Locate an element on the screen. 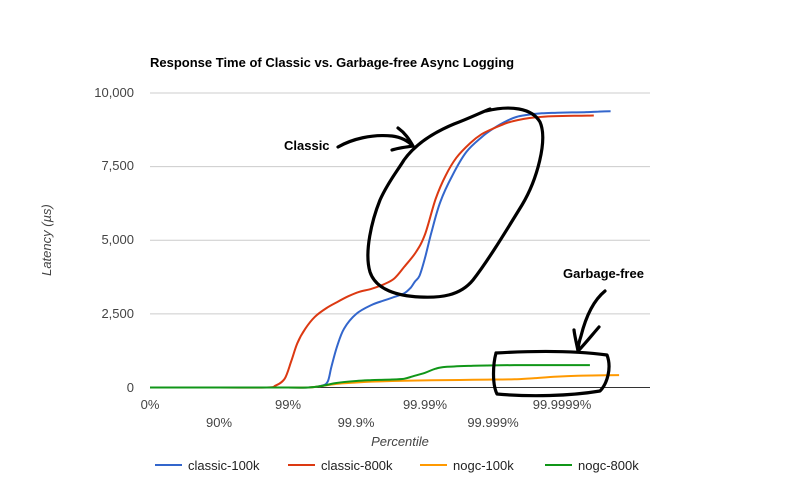  x-tick-label: 99.9% is located at coordinates (356, 422).